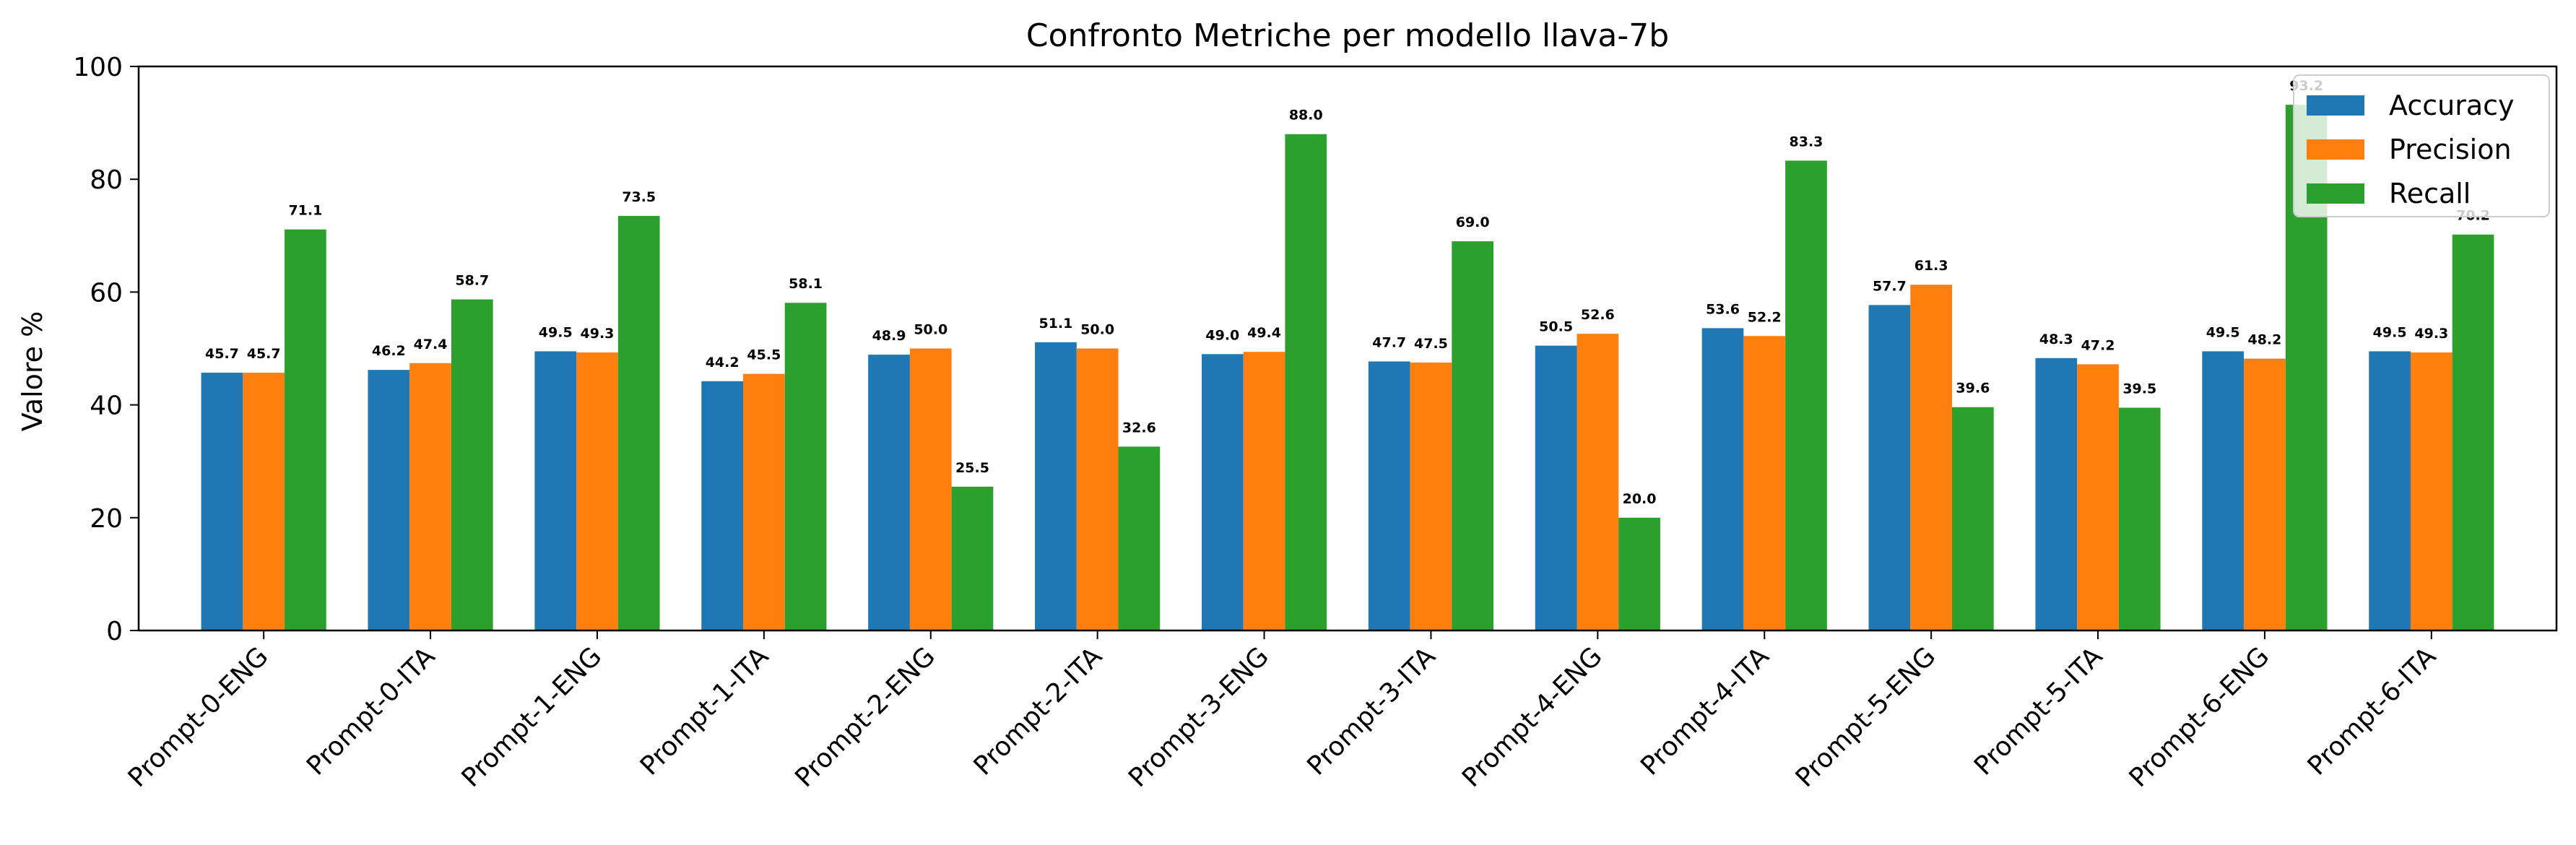 This screenshot has width=2576, height=845. I want to click on bar-value-label: 47.5, so click(1431, 344).